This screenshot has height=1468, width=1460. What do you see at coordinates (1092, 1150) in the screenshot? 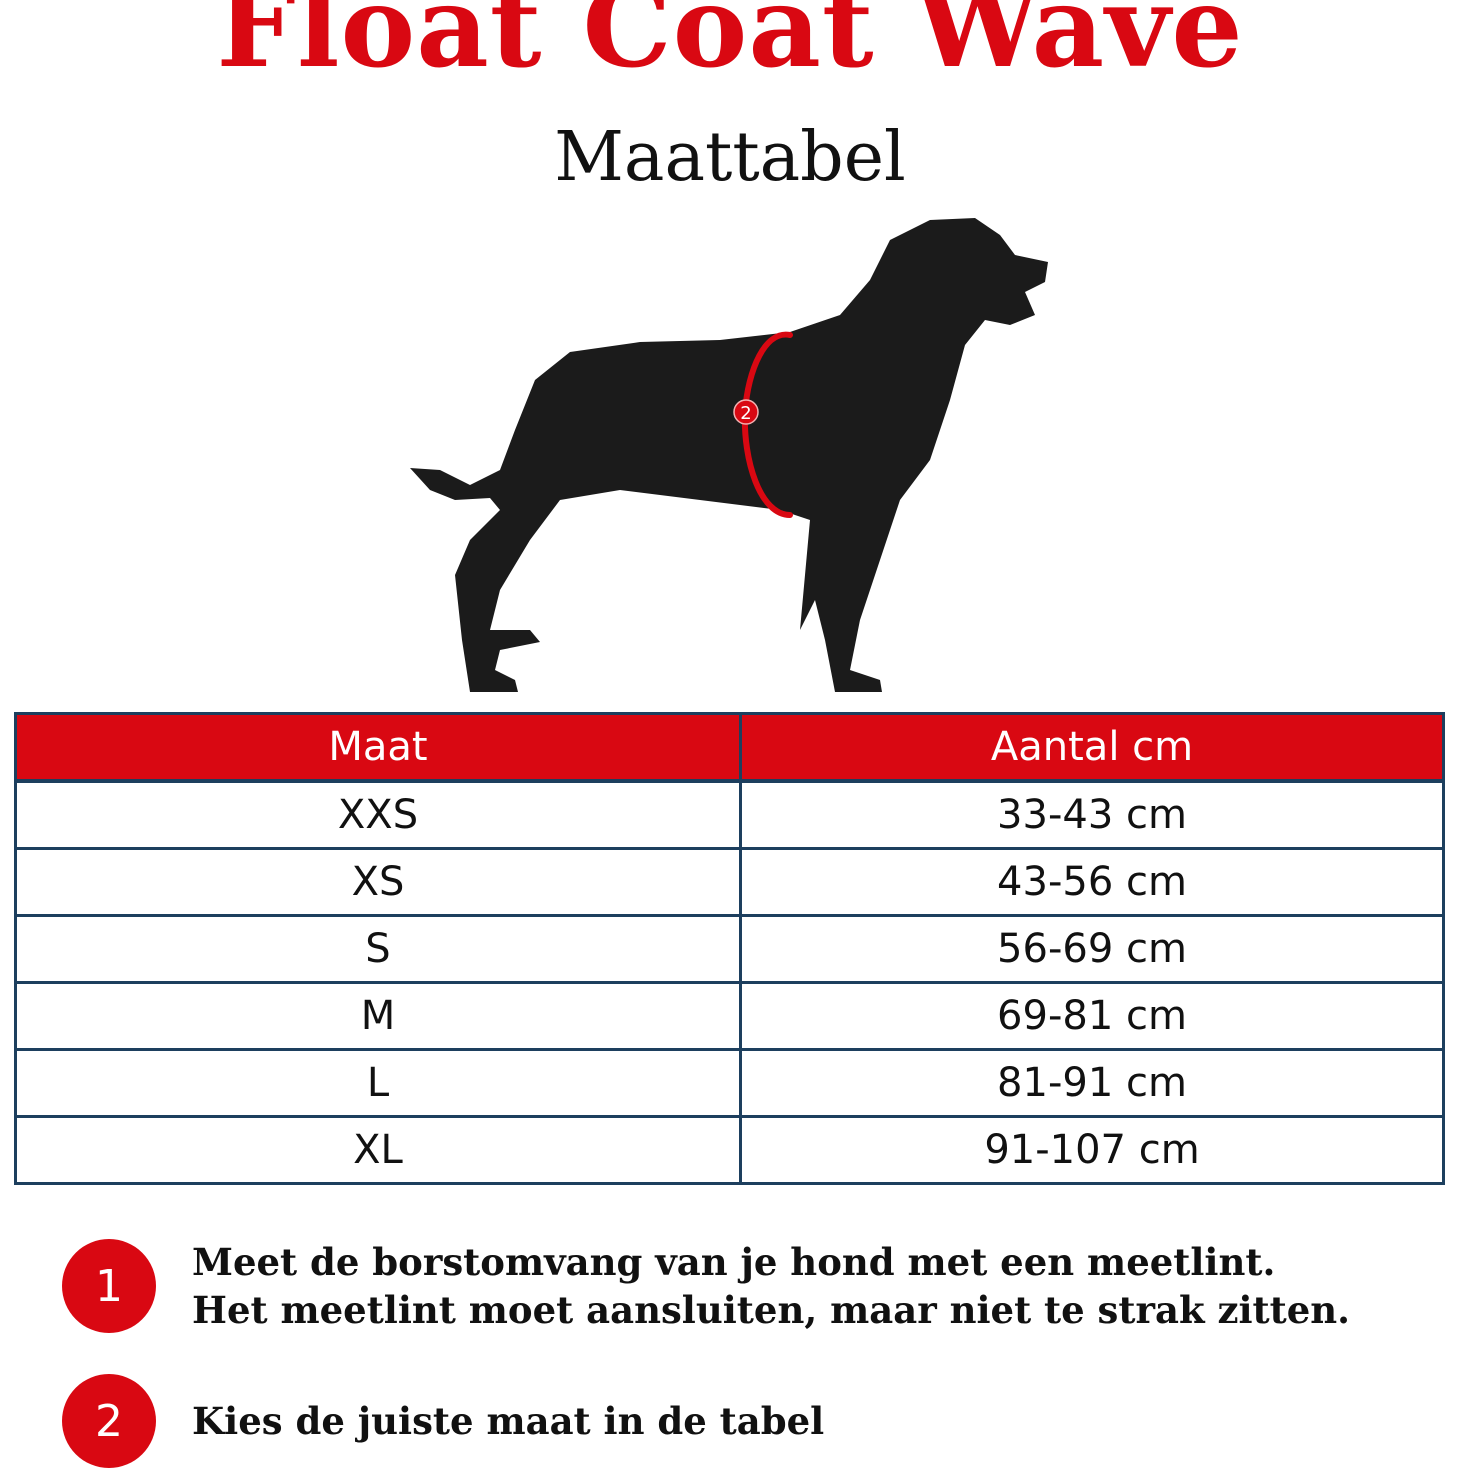
I see `cm-cell: 91-107 cm` at bounding box center [1092, 1150].